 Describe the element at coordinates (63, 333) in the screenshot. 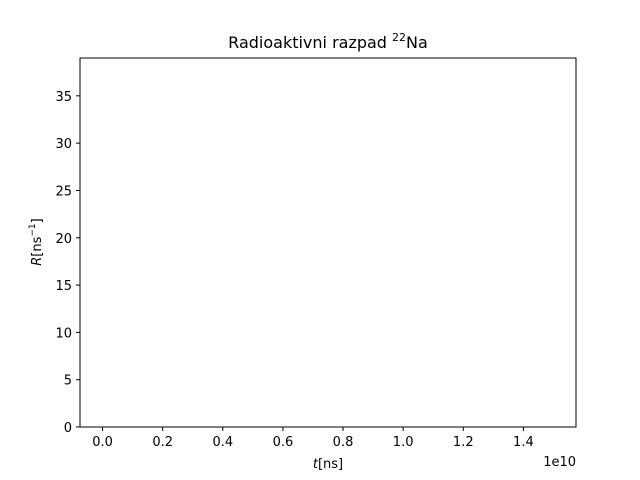

I see `y-tick-label: 10` at that location.